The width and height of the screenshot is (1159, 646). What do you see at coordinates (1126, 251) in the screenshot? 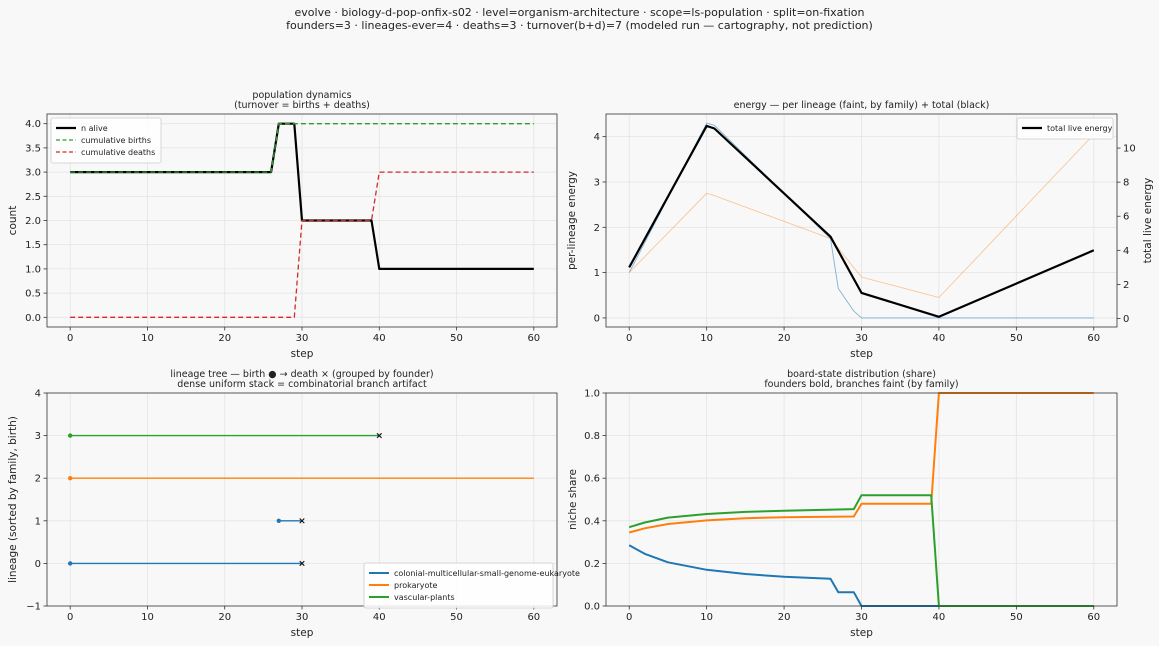
I see `y-right-tick-label: 4` at bounding box center [1126, 251].